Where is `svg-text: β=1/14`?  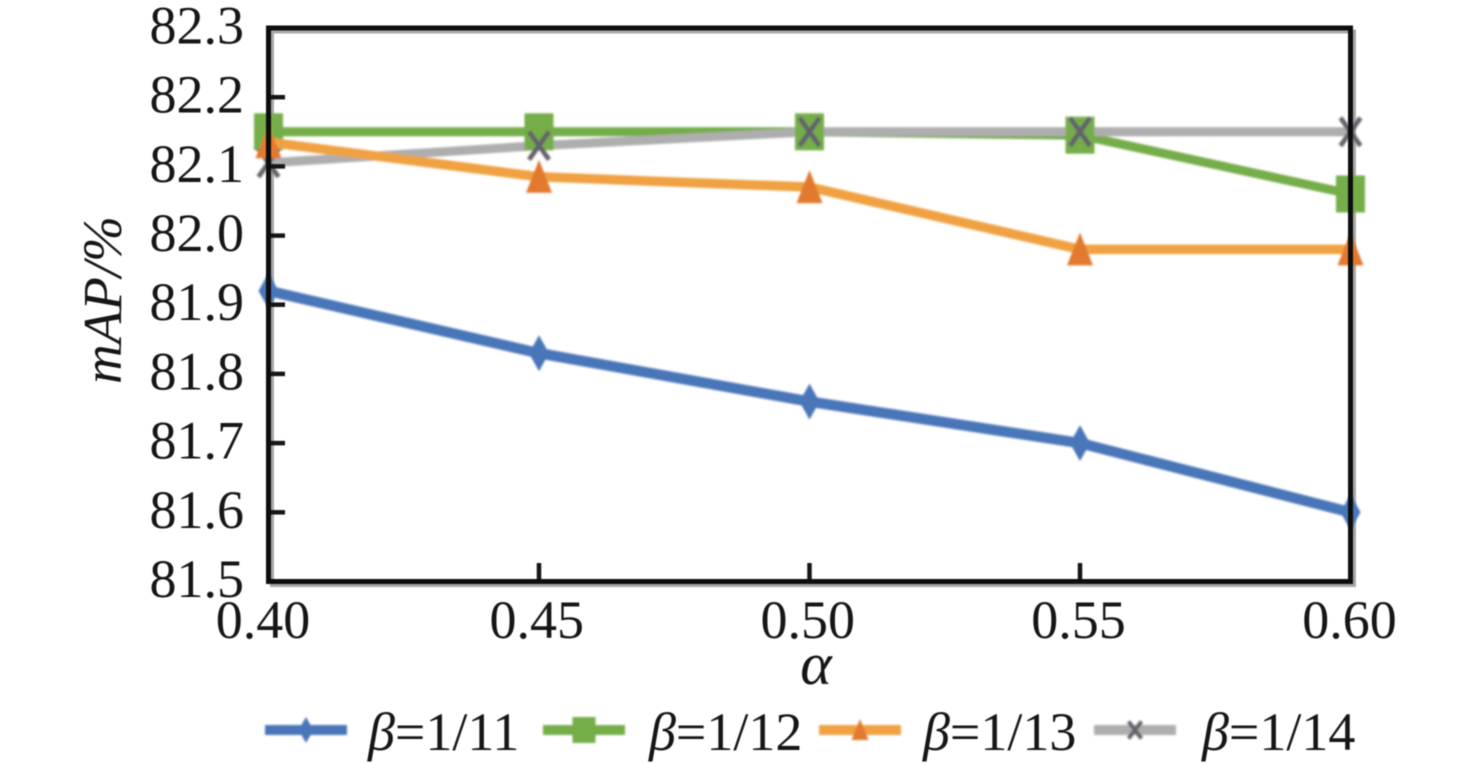 svg-text: β=1/14 is located at coordinates (1278, 732).